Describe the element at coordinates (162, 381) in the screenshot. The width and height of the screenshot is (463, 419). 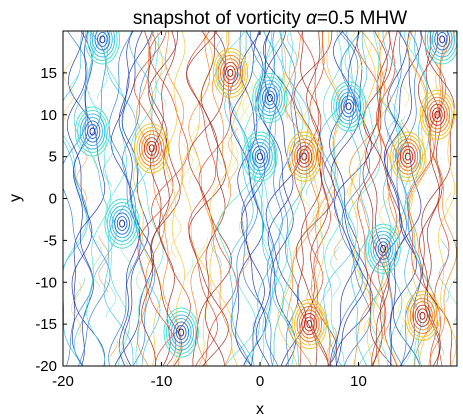
I see `x-tick-label: -10` at that location.